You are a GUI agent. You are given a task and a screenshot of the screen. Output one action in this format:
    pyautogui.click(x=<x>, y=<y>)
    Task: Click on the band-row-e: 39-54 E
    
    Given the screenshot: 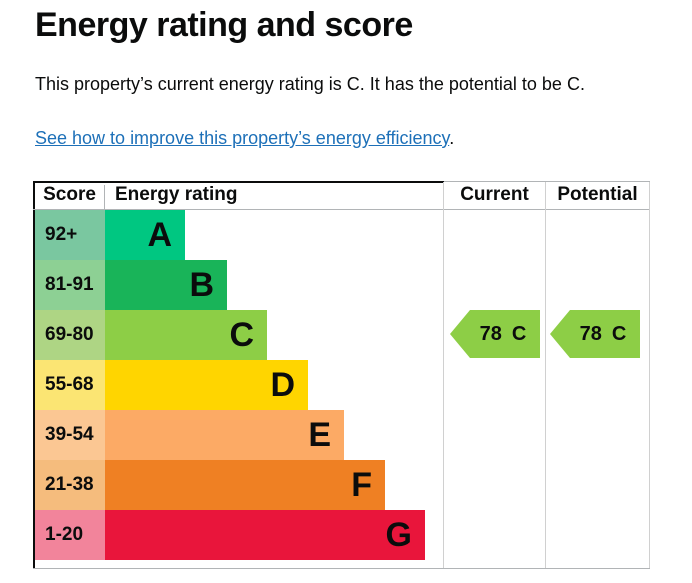 What is the action you would take?
    pyautogui.click(x=189, y=435)
    